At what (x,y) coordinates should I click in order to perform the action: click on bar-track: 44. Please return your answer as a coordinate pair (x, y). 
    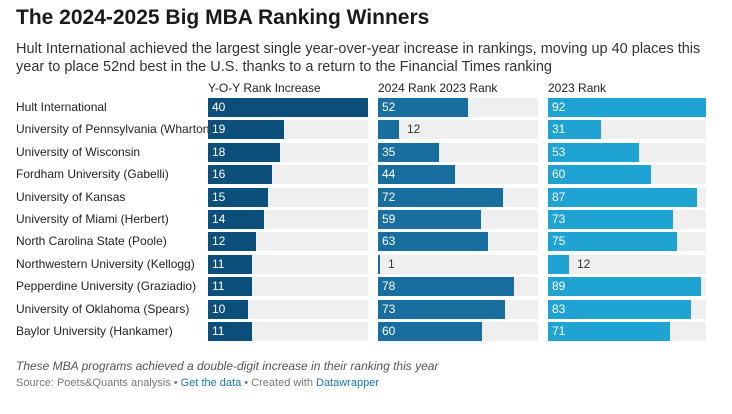
    Looking at the image, I should click on (458, 175).